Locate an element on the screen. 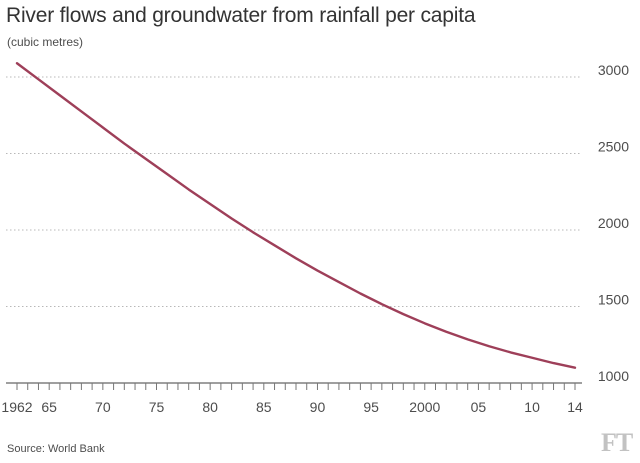 This screenshot has height=463, width=640. chart-subtitle: (cubic metres) is located at coordinates (45, 42).